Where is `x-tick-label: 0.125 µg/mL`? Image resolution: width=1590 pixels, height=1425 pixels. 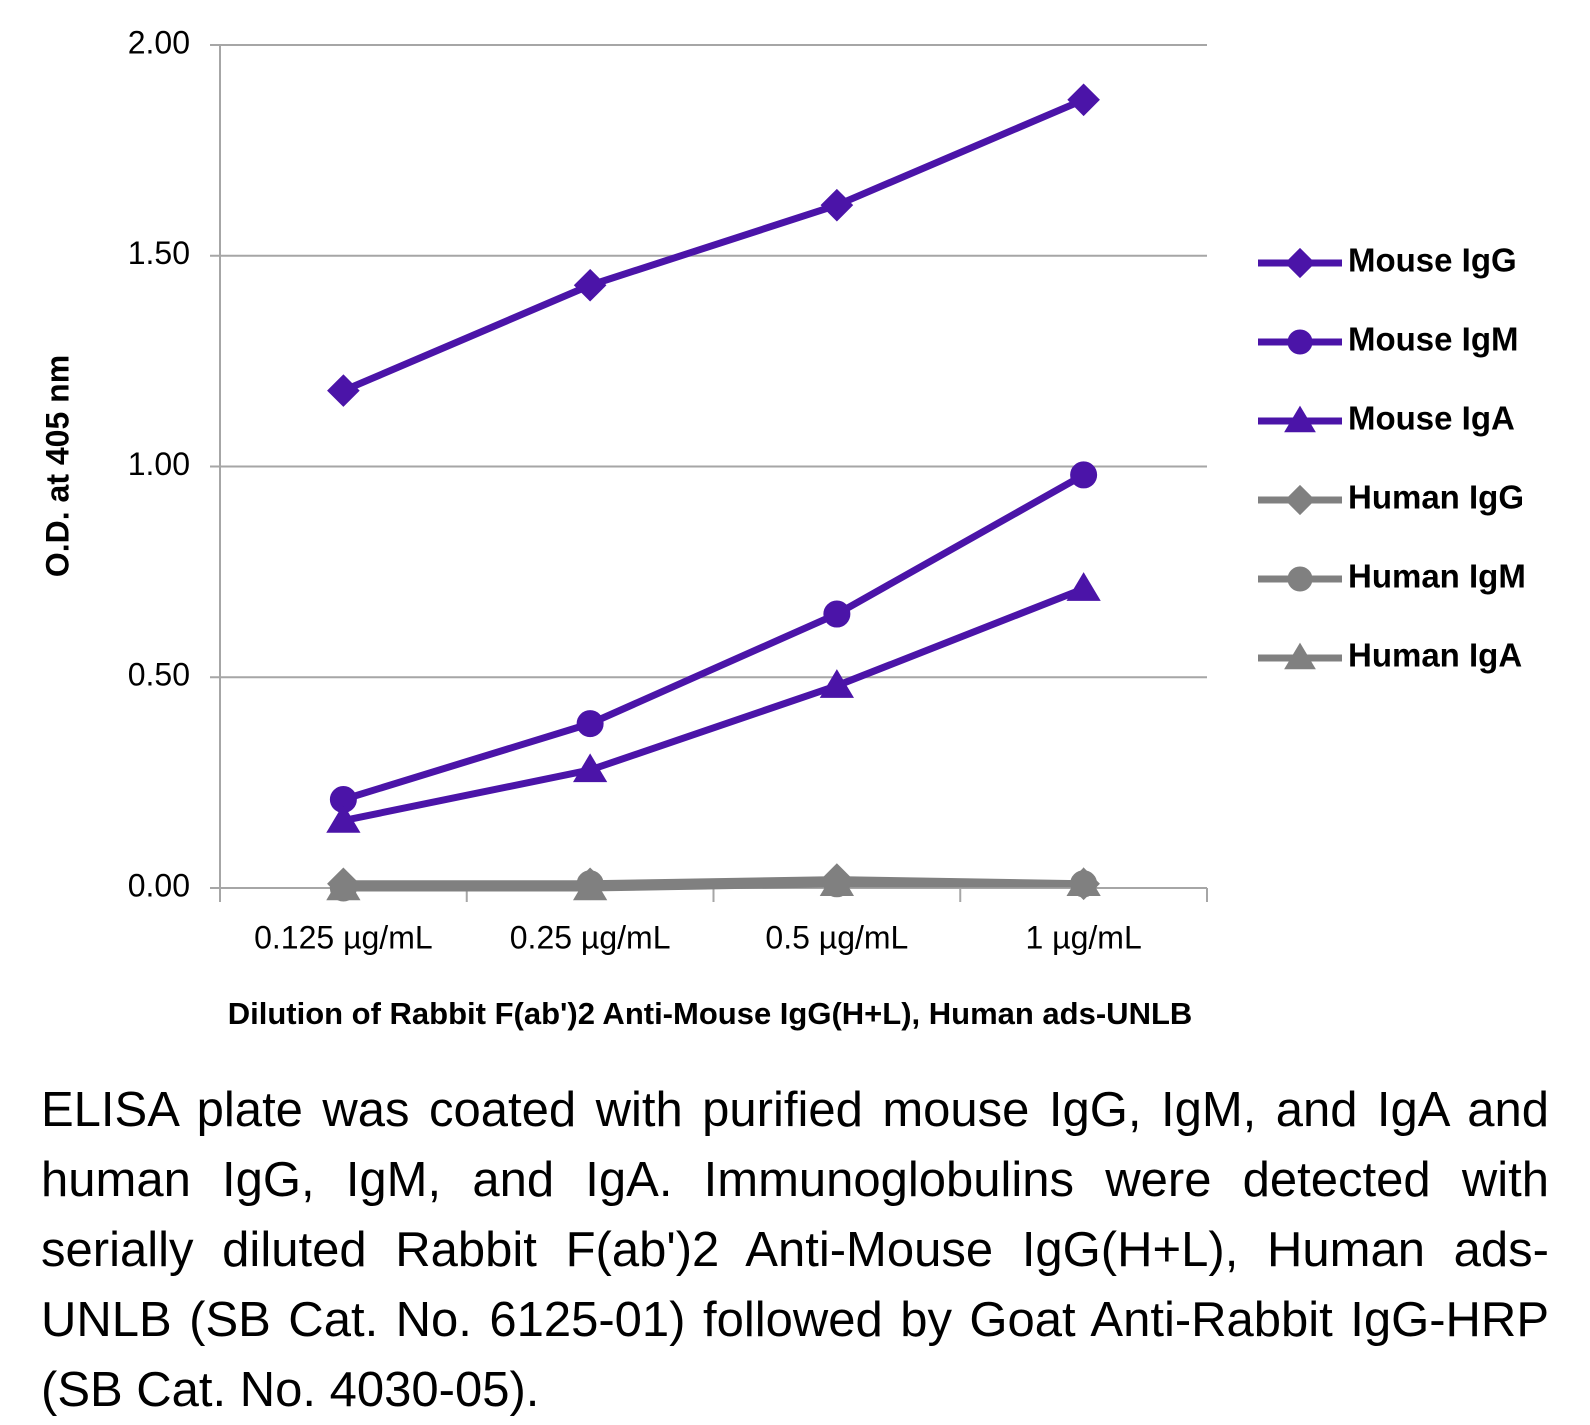 x-tick-label: 0.125 µg/mL is located at coordinates (343, 937).